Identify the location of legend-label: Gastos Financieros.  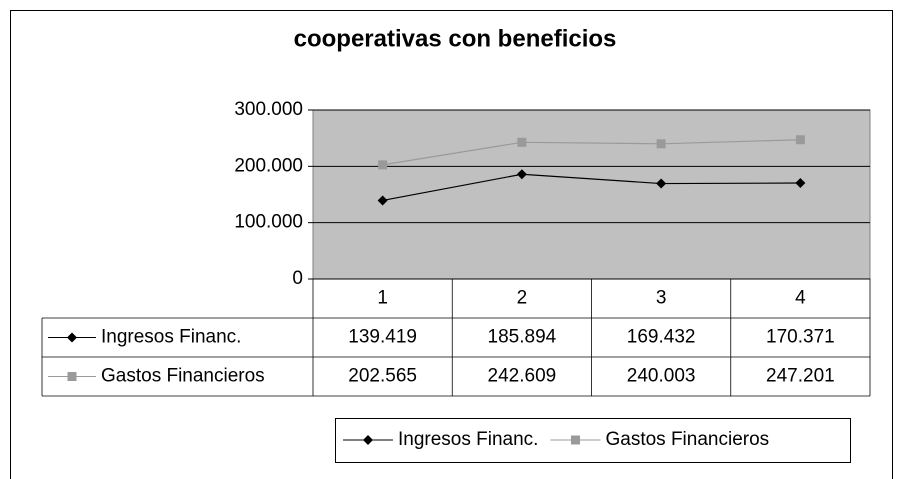
(687, 439).